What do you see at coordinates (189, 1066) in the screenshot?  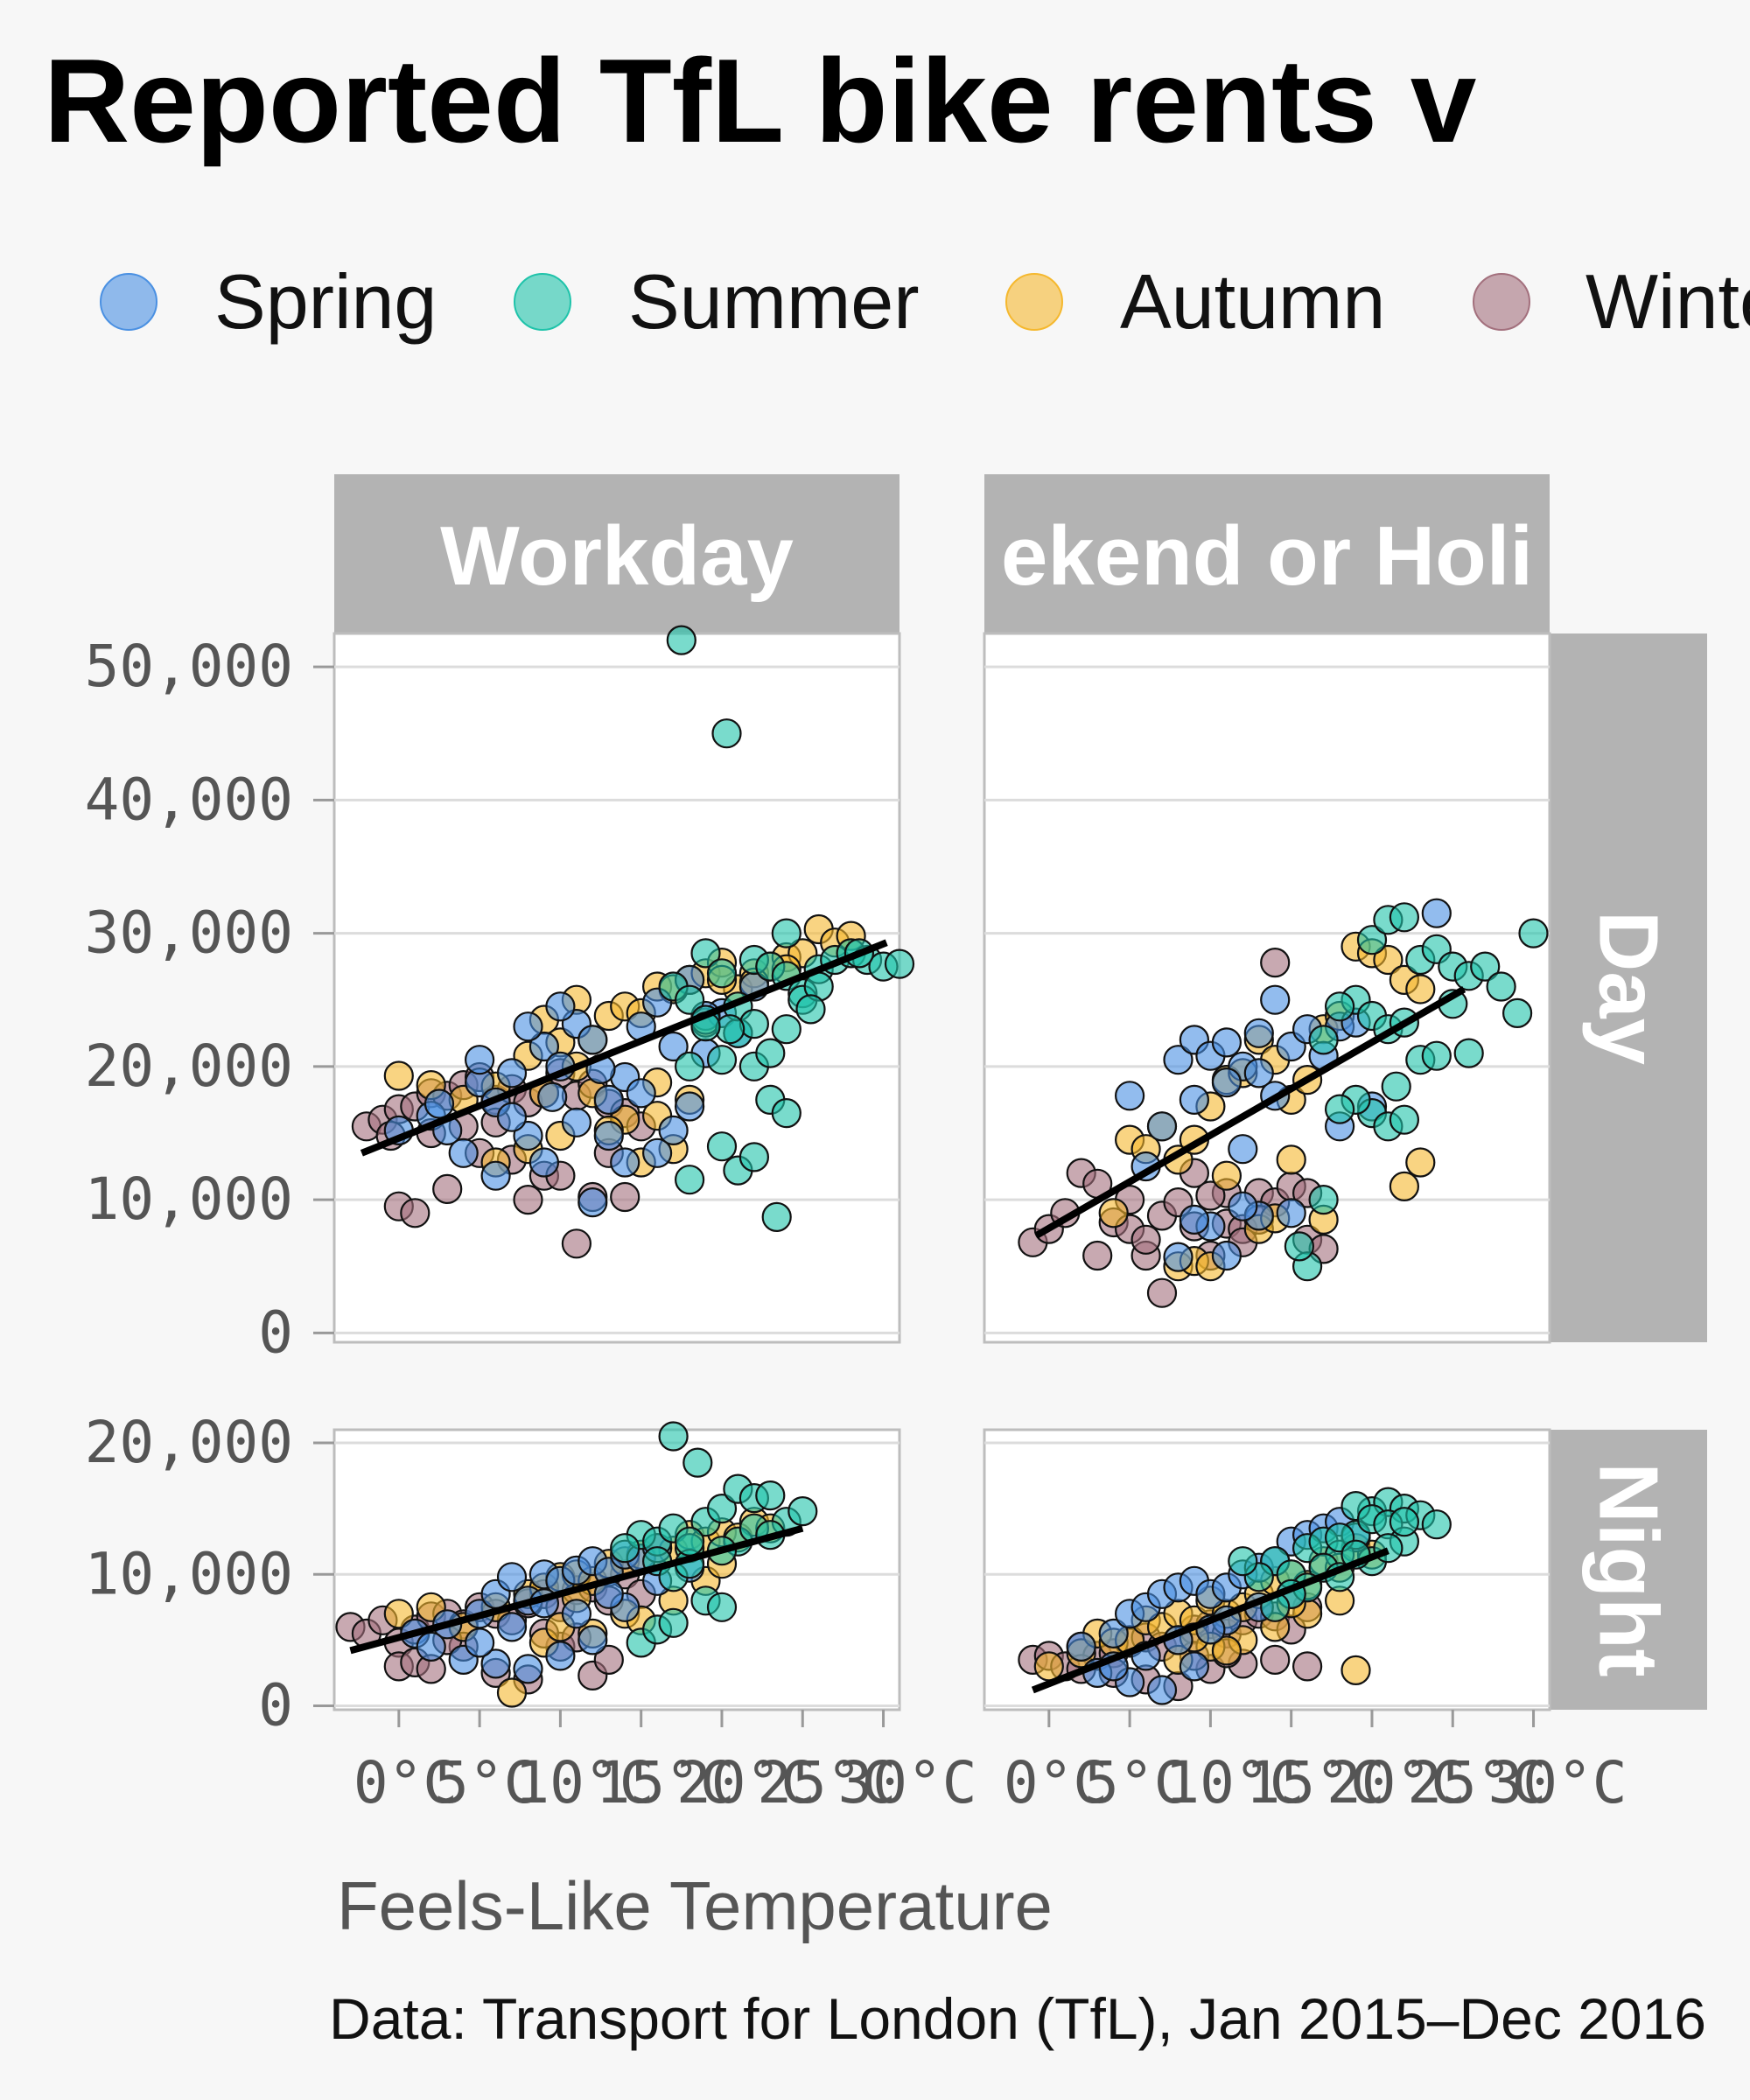 I see `y-tick-label: 20,000` at bounding box center [189, 1066].